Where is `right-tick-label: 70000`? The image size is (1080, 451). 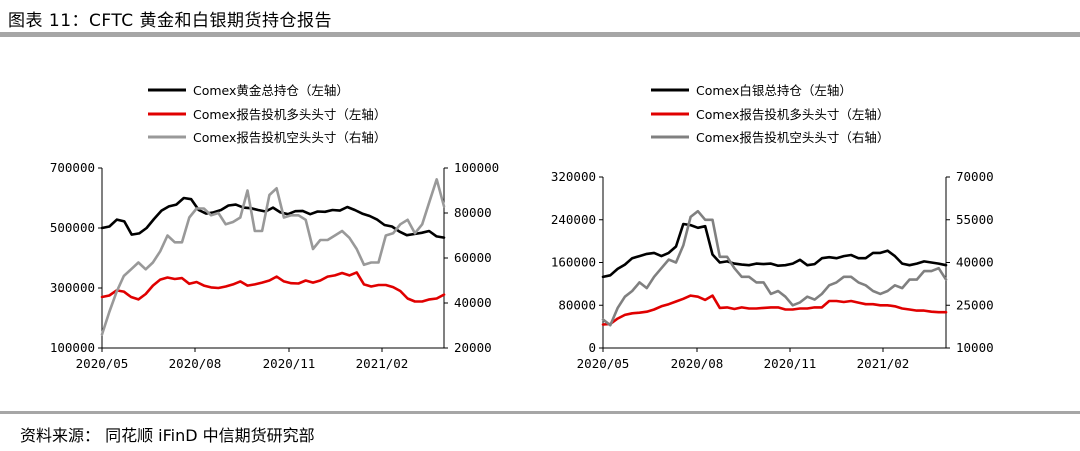
right-tick-label: 70000 is located at coordinates (975, 176).